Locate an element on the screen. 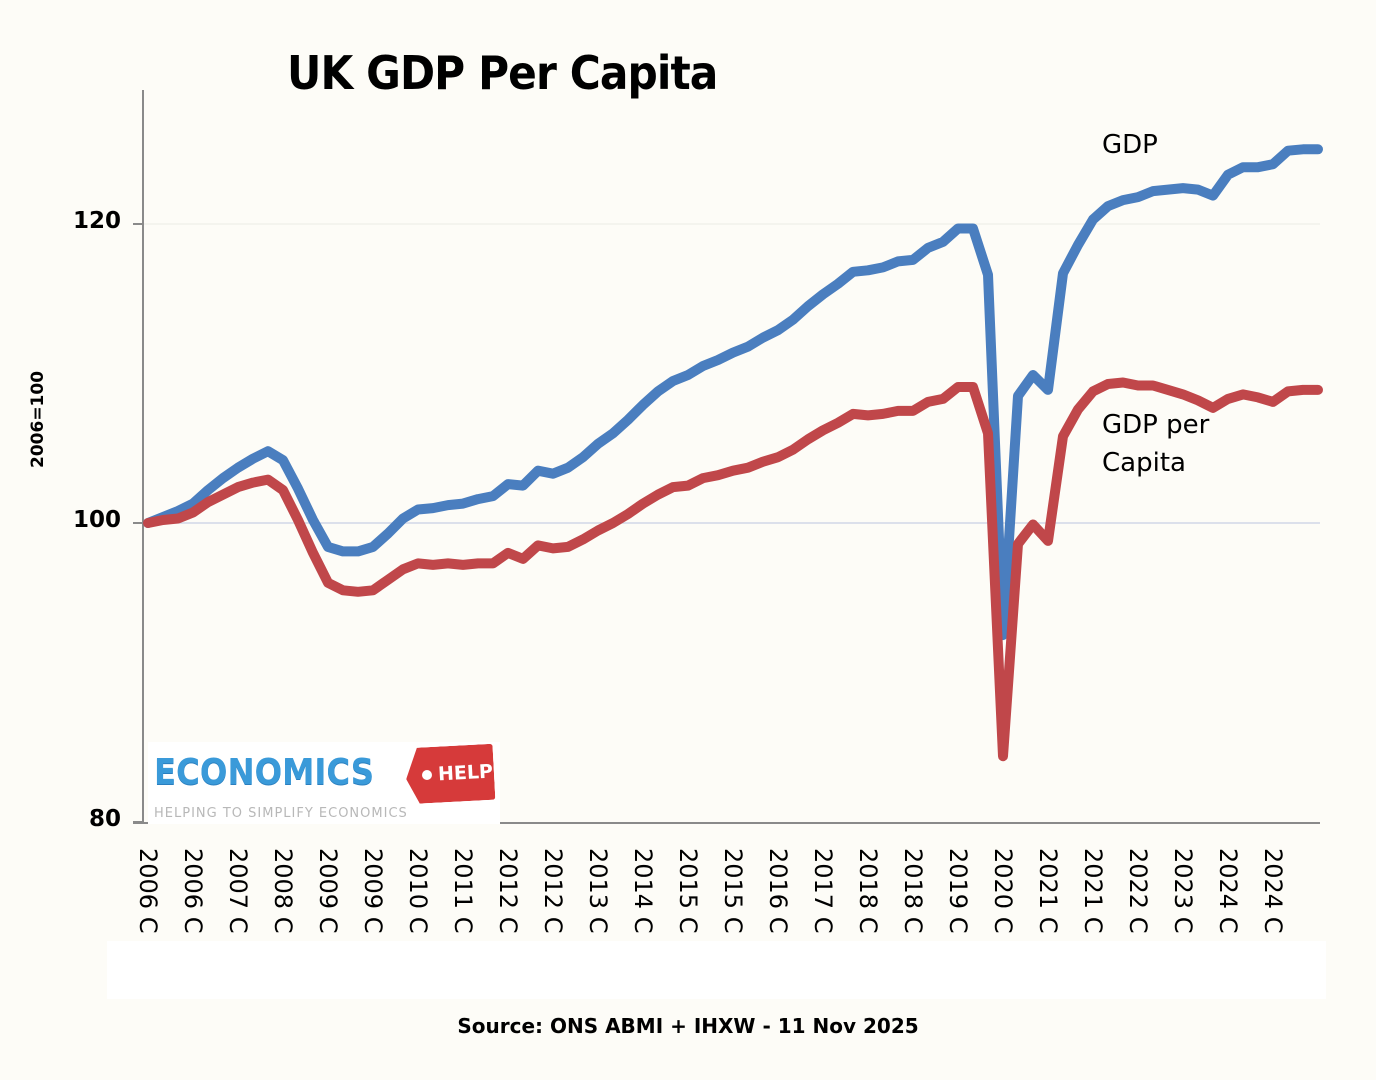  x-tick-label: 2008 C is located at coordinates (283, 891).